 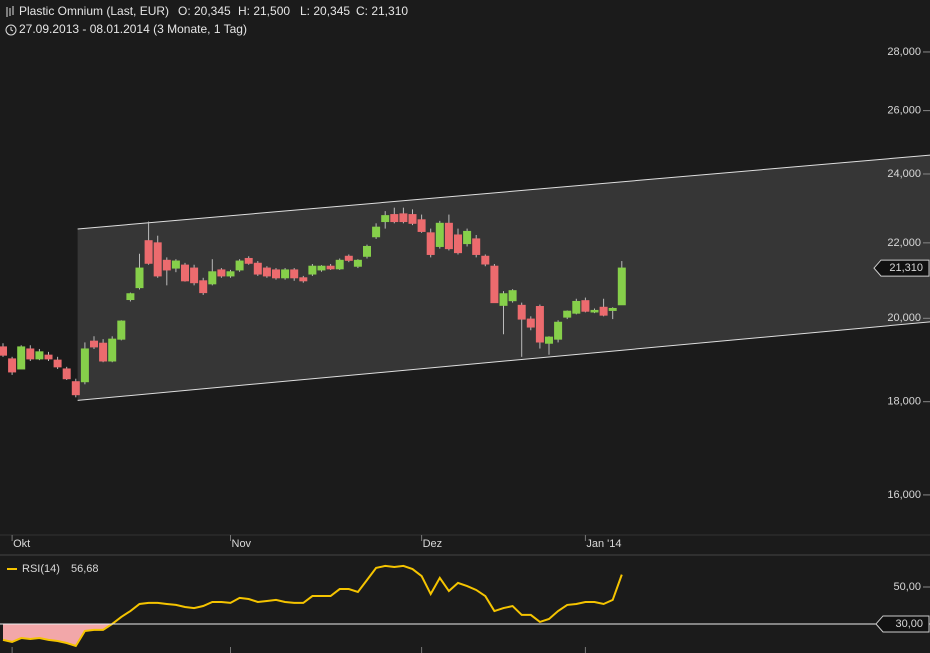 I want to click on x-tick-label: Okt, so click(x=21, y=544).